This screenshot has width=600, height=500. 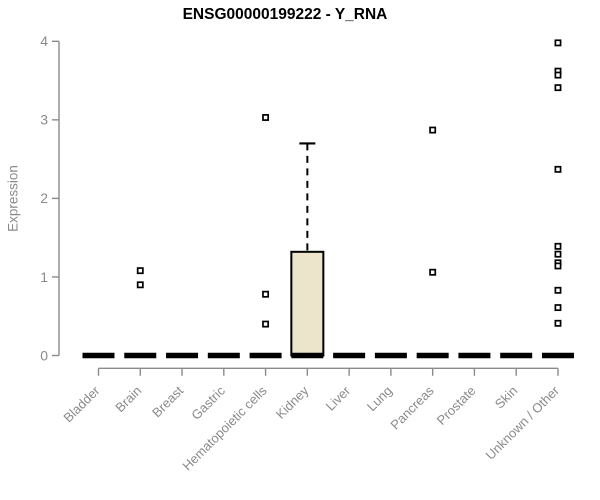 I want to click on y-tick-label: 0, so click(x=44, y=355).